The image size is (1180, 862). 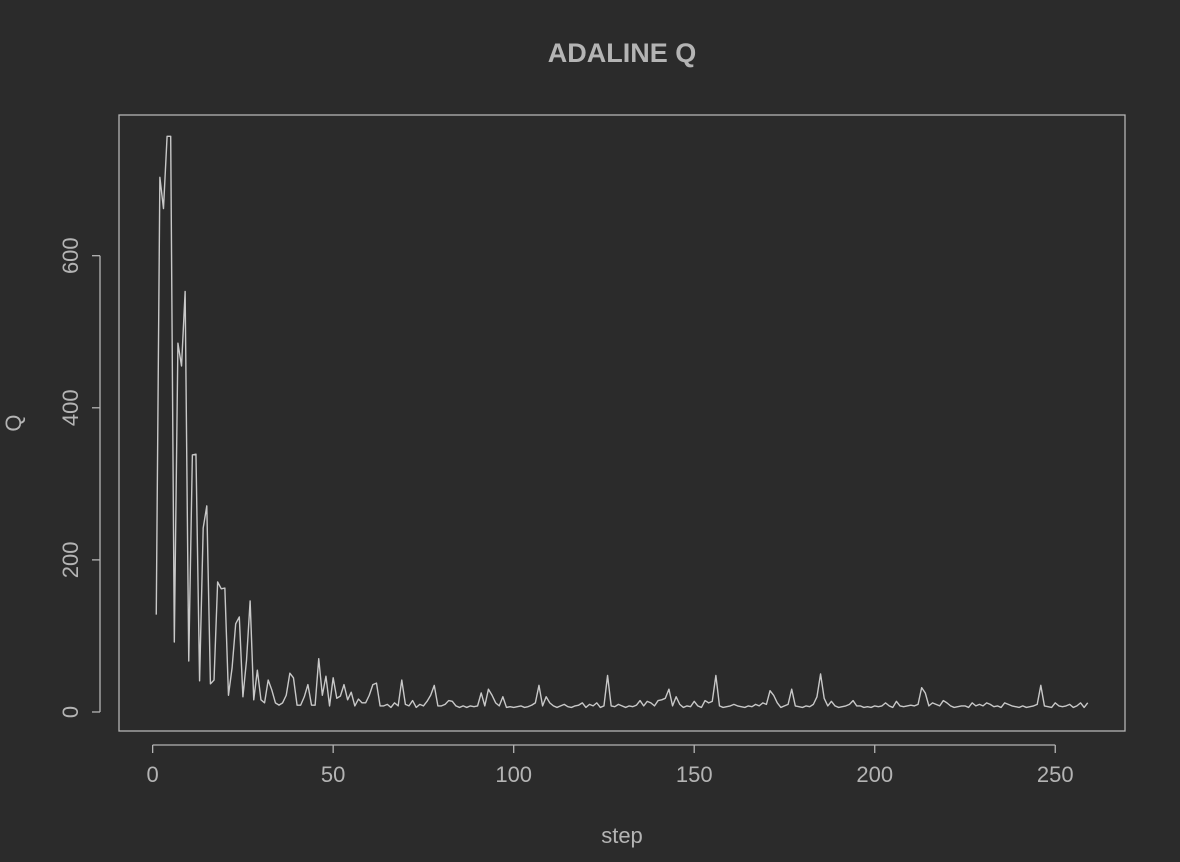 I want to click on x-tick-label: 50, so click(x=333, y=774).